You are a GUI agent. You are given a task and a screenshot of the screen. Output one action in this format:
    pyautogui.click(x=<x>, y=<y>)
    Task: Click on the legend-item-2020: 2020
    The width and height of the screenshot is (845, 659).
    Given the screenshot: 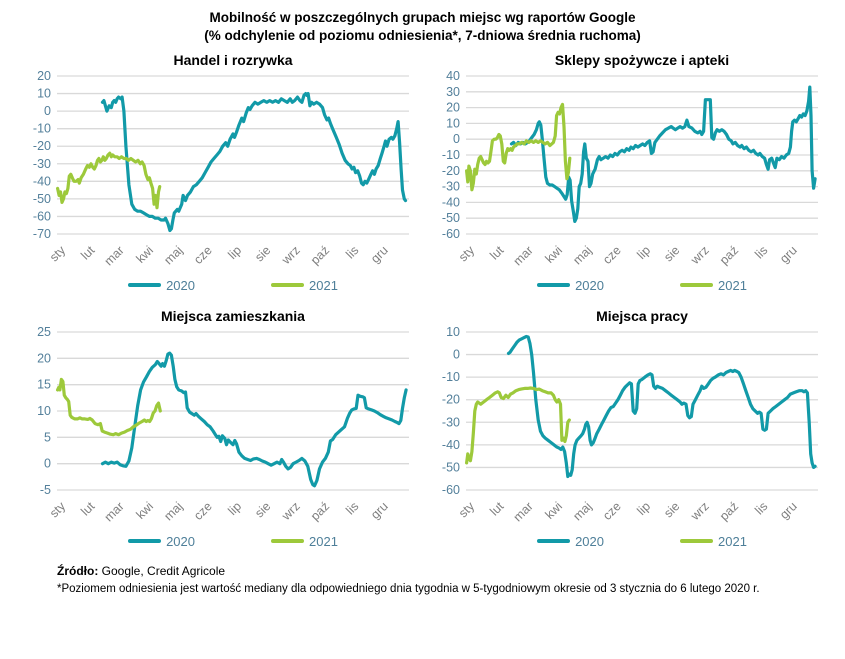 What is the action you would take?
    pyautogui.click(x=570, y=541)
    